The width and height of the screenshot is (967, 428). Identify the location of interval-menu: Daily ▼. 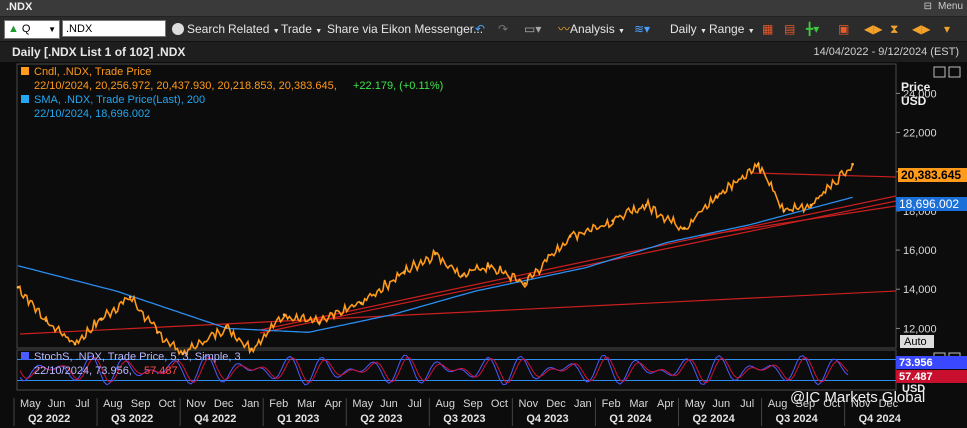
(688, 29).